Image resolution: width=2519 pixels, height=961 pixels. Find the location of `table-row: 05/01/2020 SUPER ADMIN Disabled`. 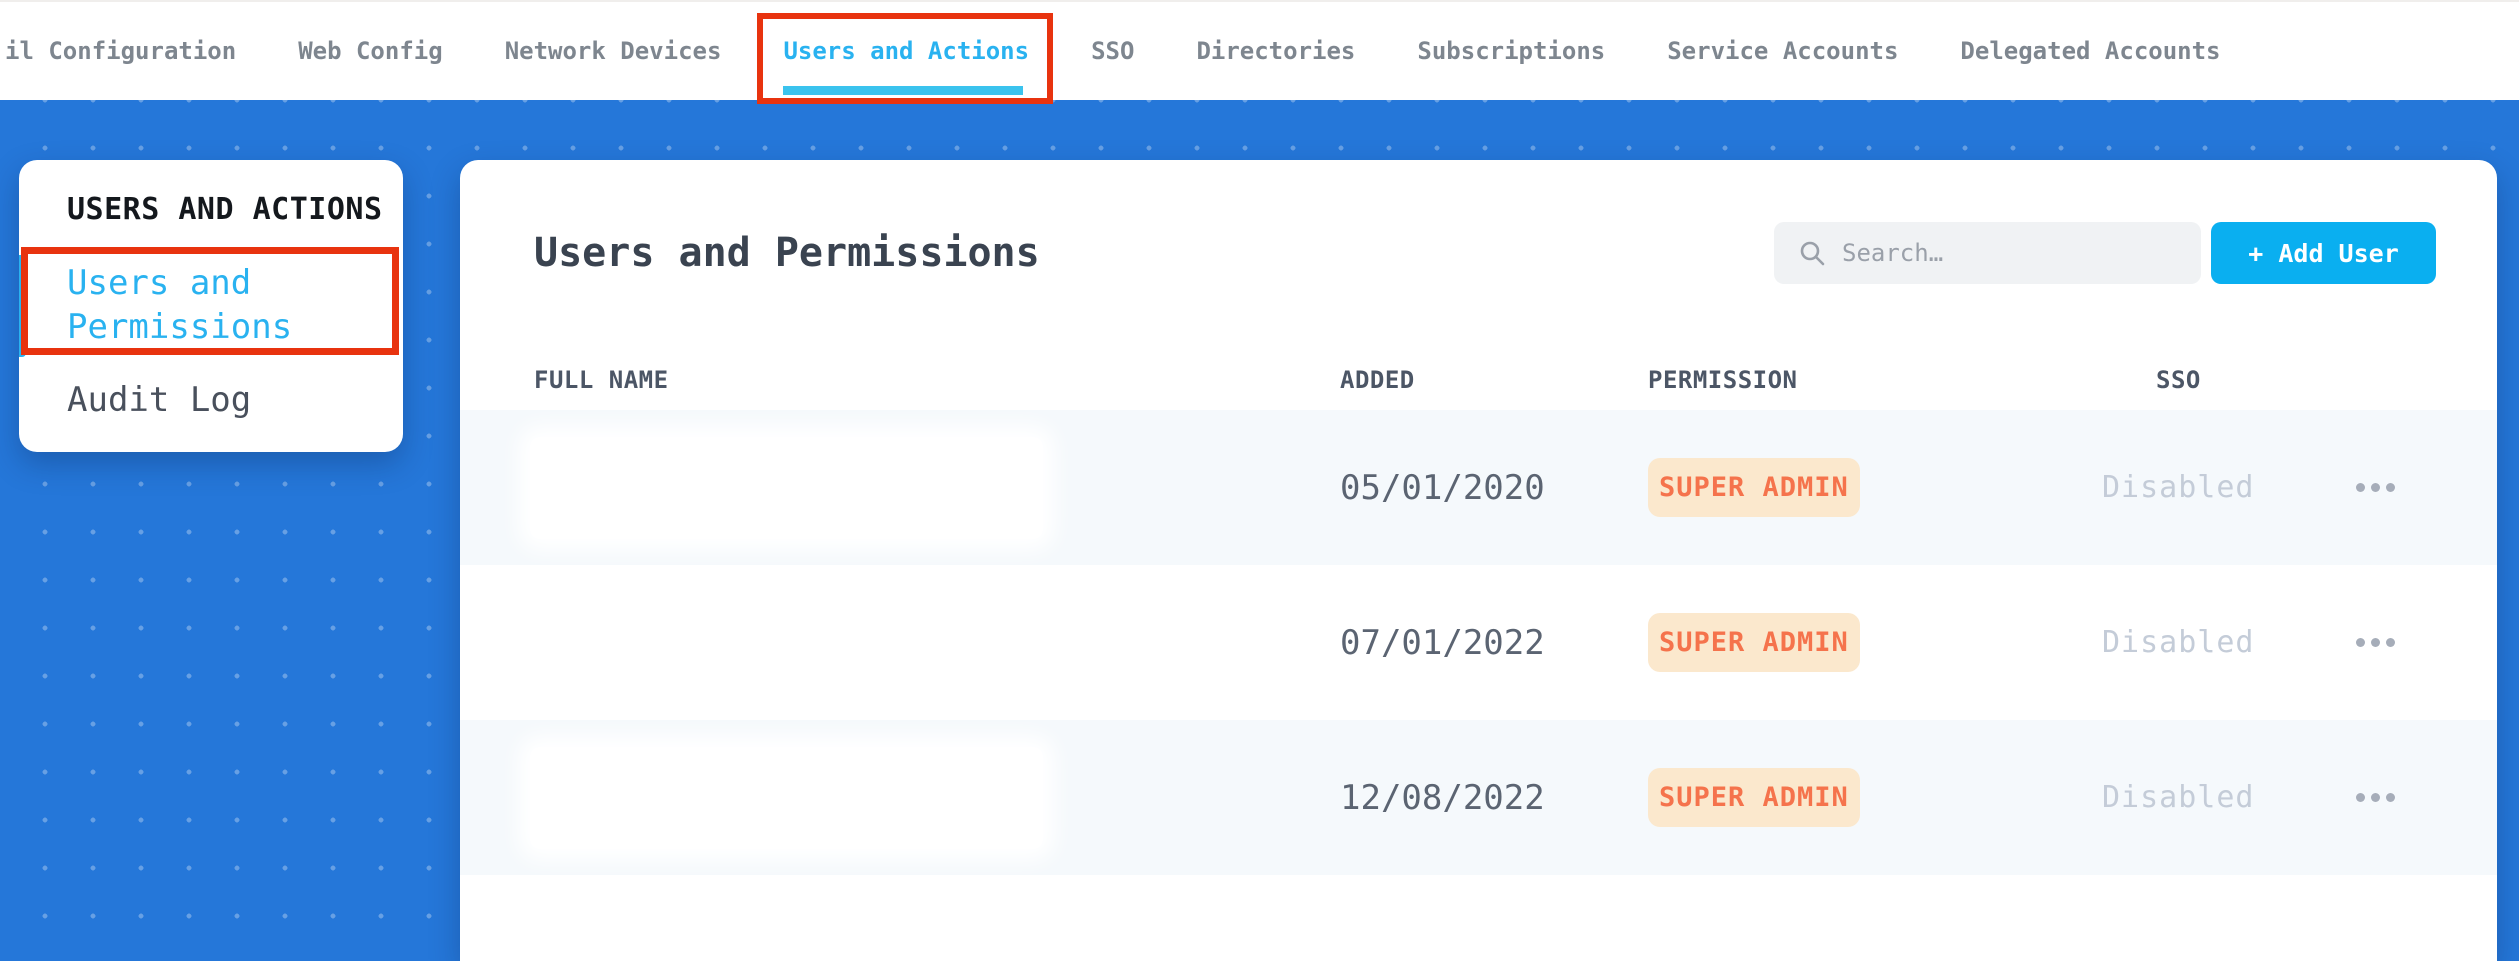

table-row: 05/01/2020 SUPER ADMIN Disabled is located at coordinates (1478, 487).